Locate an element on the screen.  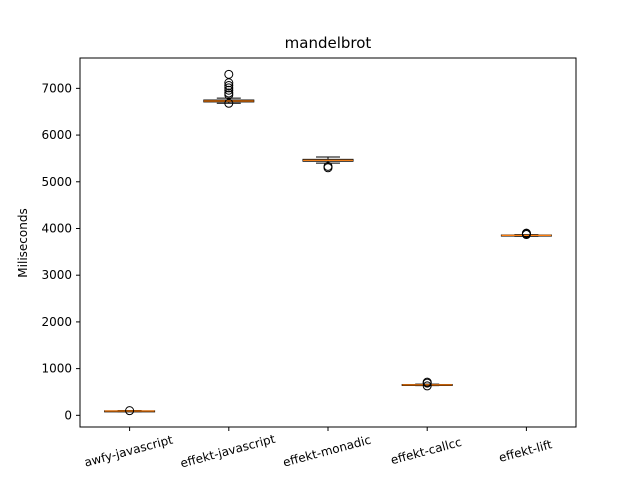
y-tick-label: 3000 is located at coordinates (56, 275).